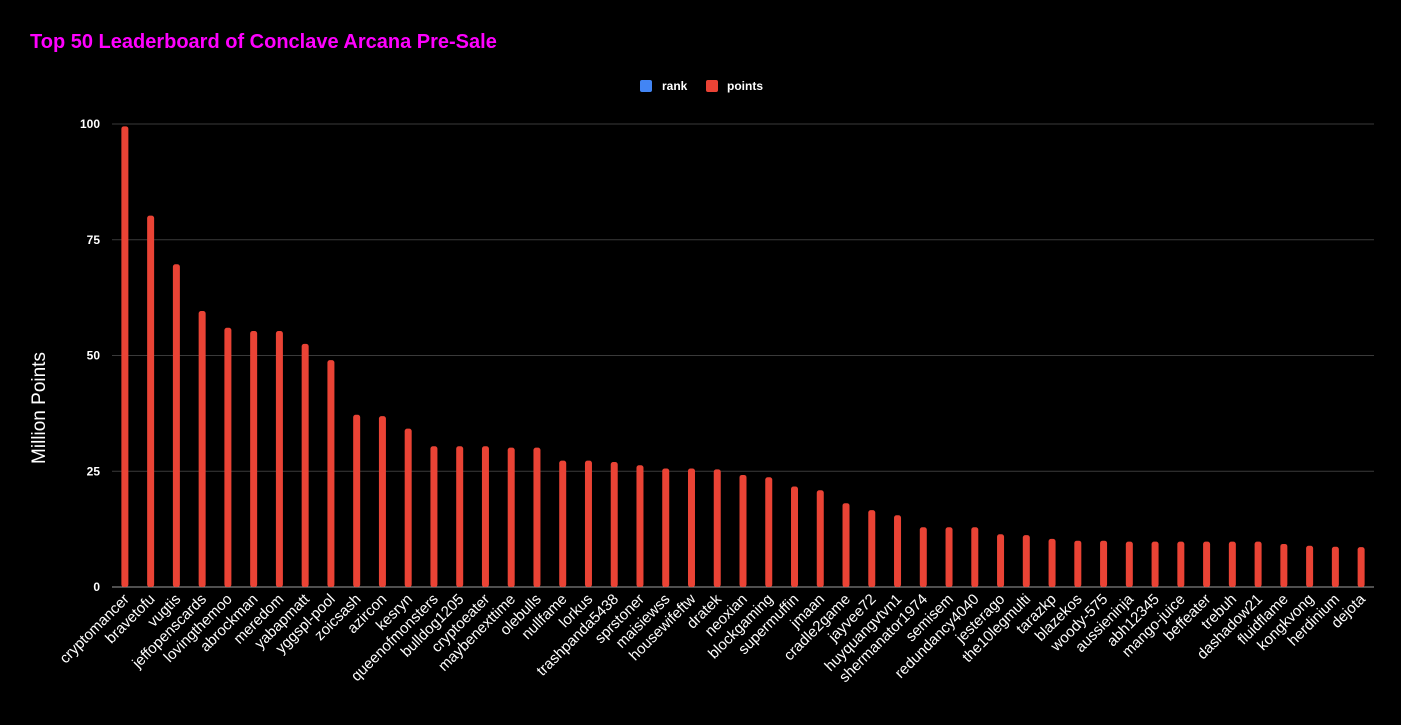 Image resolution: width=1401 pixels, height=725 pixels. I want to click on bar-vugtis, so click(176, 425).